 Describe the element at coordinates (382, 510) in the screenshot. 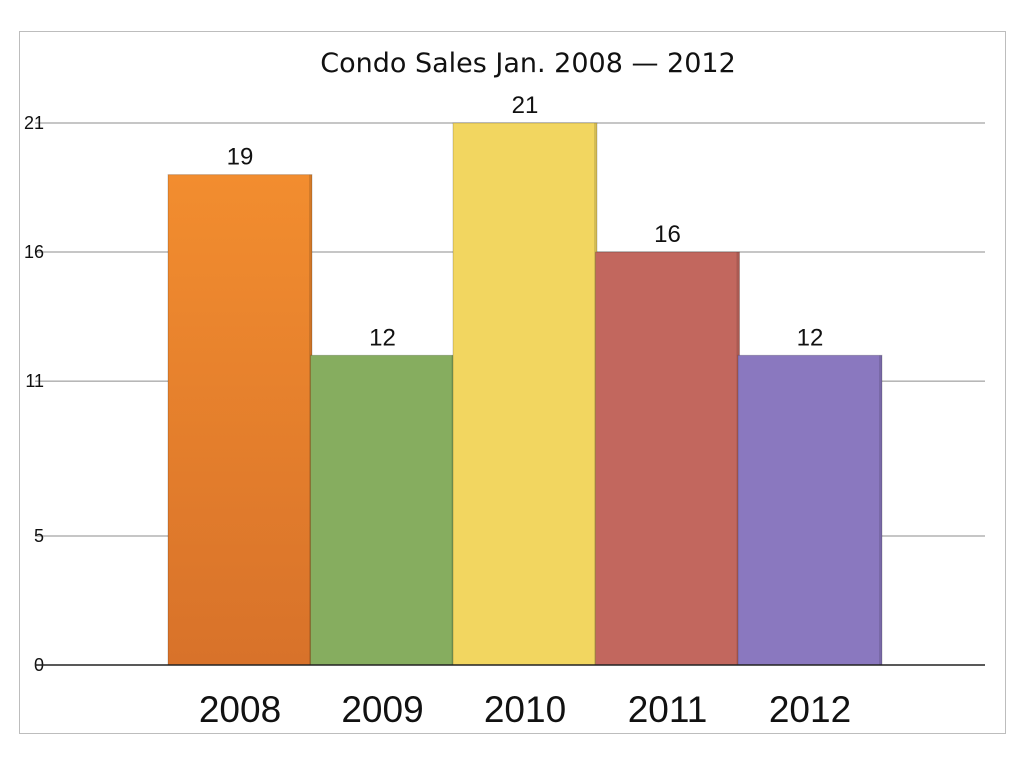

I see `bar-2009` at that location.